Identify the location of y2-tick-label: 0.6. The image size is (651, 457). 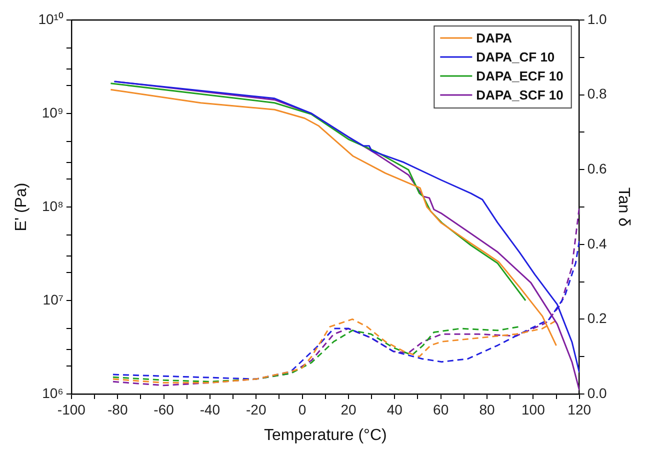
(597, 168).